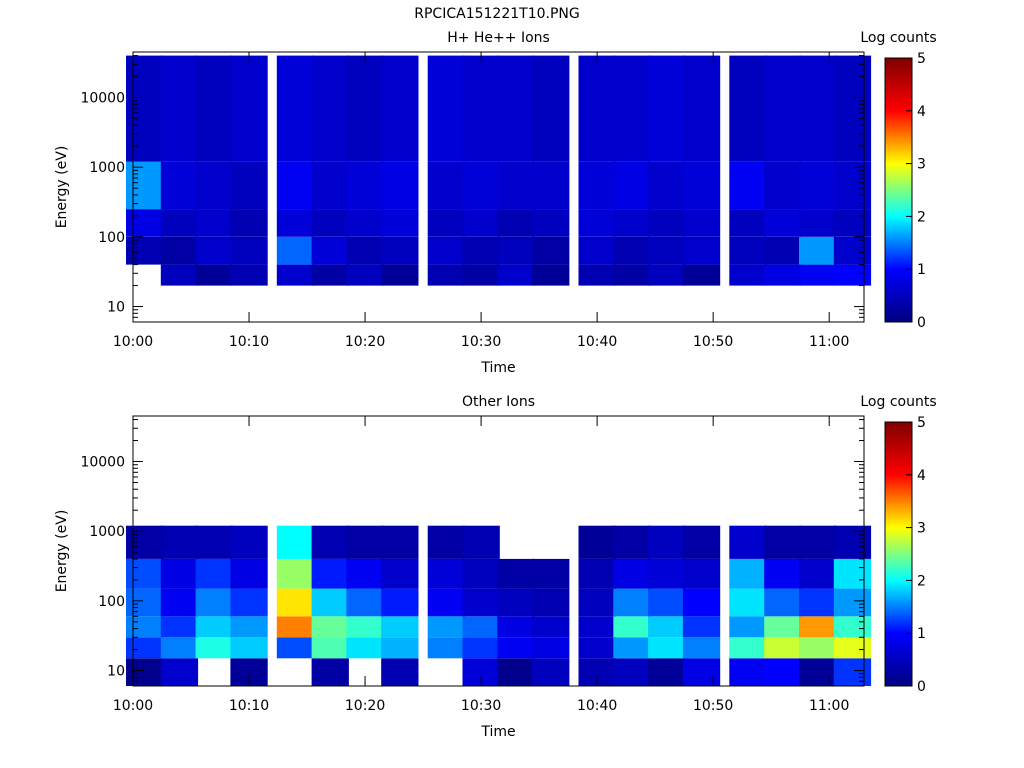 The image size is (1024, 768). What do you see at coordinates (102, 99) in the screenshot?
I see `y-tick-label: 10000` at bounding box center [102, 99].